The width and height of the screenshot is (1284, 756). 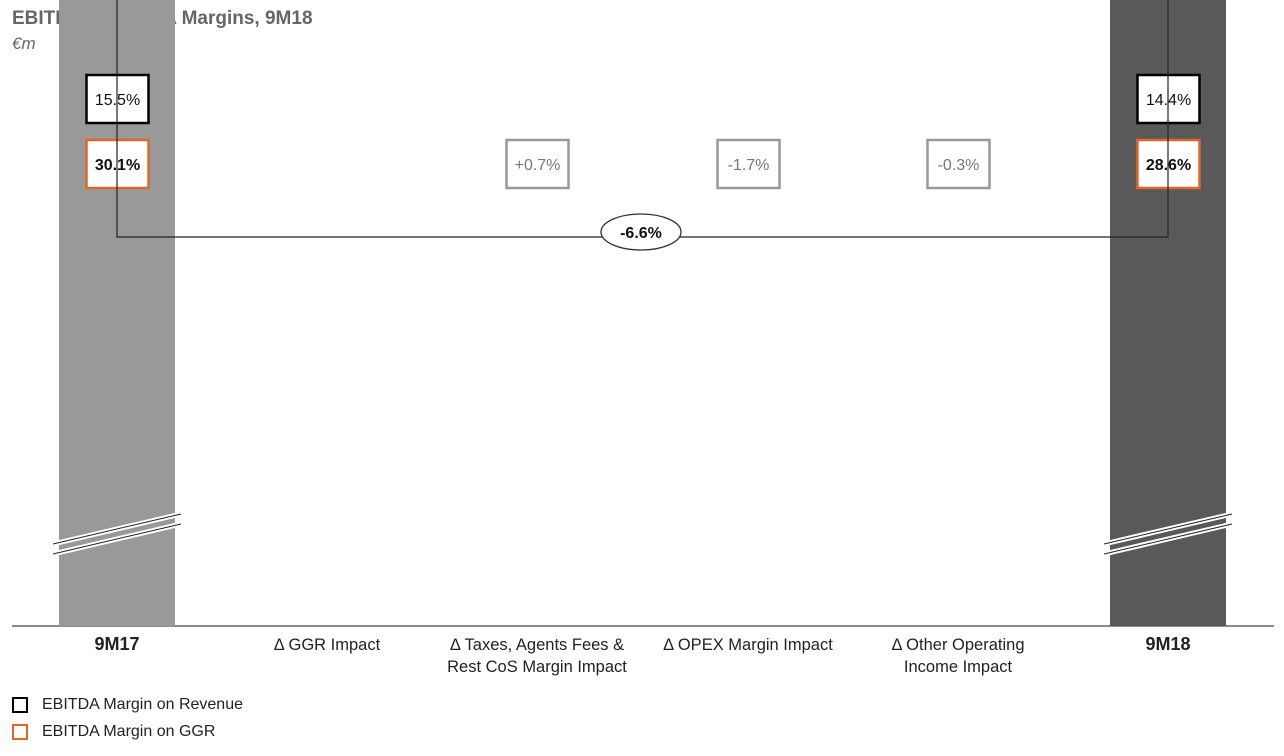 What do you see at coordinates (20, 705) in the screenshot?
I see `legend-swatch-revenue` at bounding box center [20, 705].